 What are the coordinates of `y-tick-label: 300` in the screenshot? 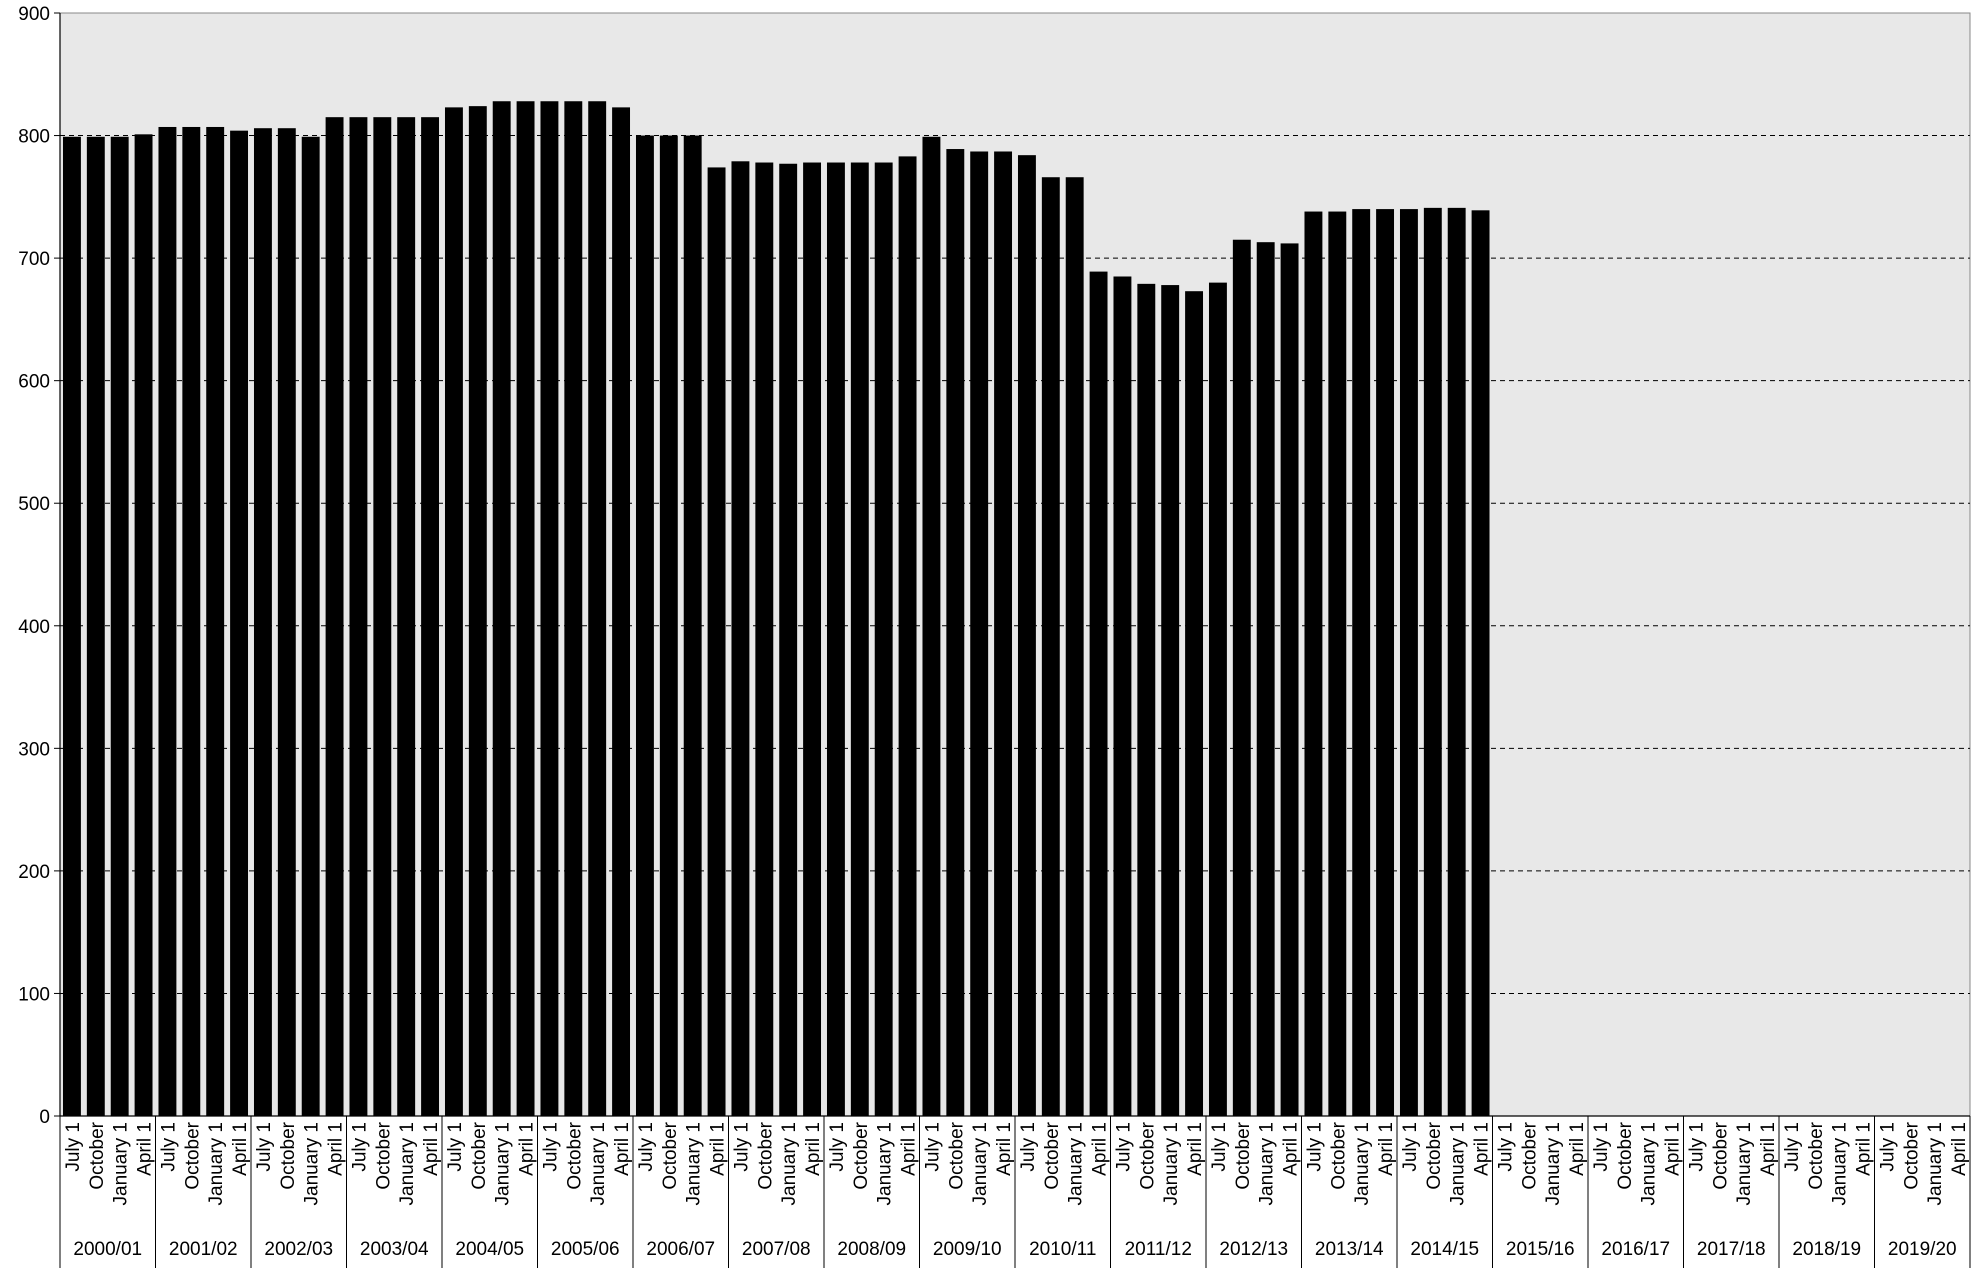 It's located at (34, 749).